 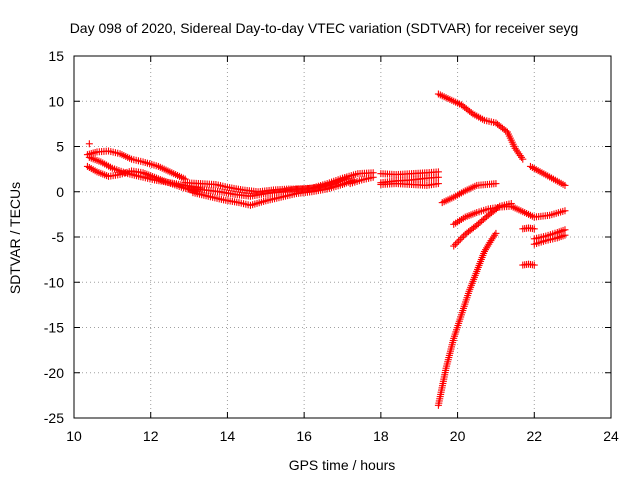 I want to click on x-tick-label: 16, so click(x=304, y=436).